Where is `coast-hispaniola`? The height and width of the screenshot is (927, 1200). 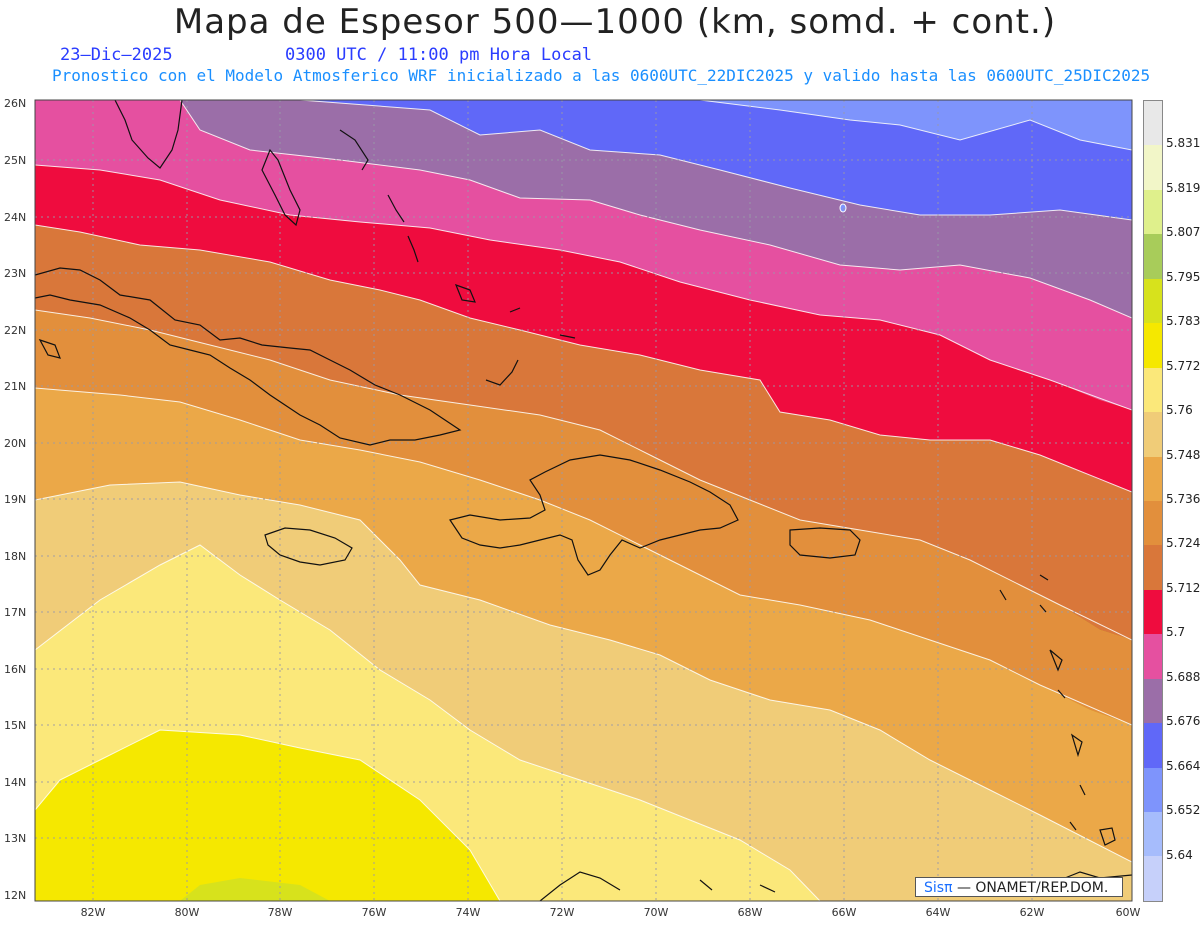
coast-hispaniola is located at coordinates (594, 515).